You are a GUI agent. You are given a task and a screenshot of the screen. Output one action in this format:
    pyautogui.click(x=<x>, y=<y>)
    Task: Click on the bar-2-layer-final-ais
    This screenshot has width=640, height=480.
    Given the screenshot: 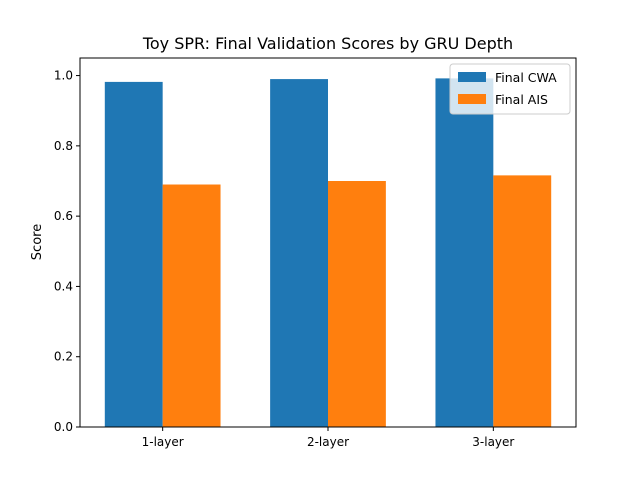 What is the action you would take?
    pyautogui.click(x=357, y=304)
    